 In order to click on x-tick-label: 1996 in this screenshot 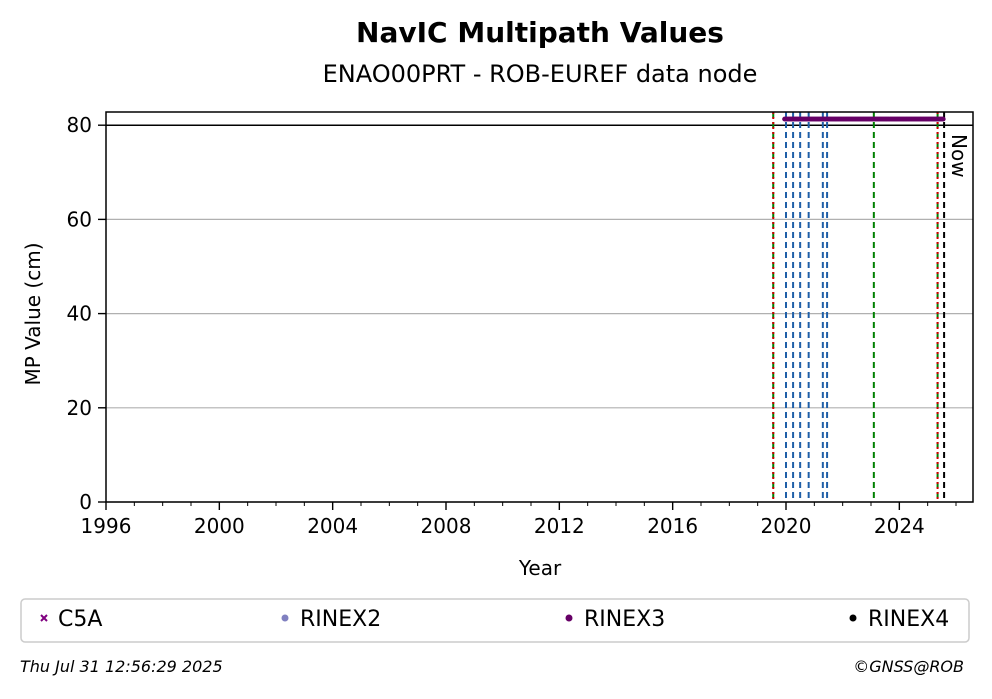, I will do `click(106, 526)`.